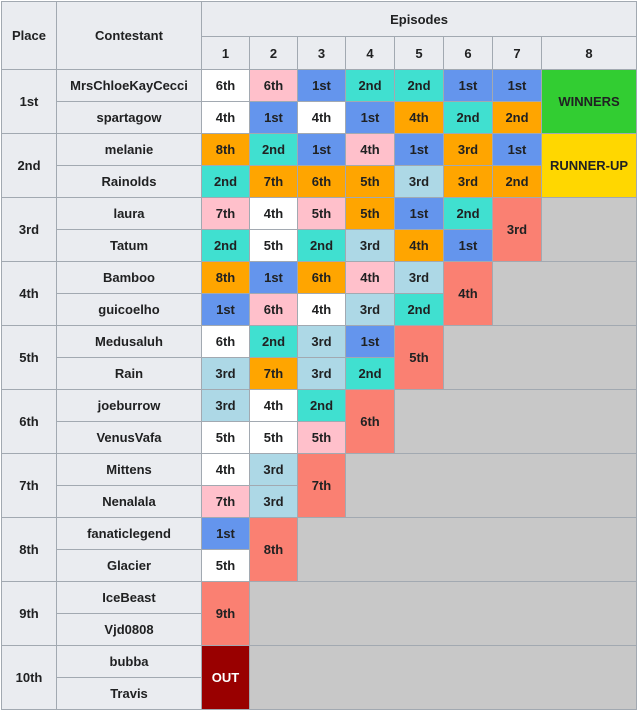  I want to click on contestant-row: spartagow 4th 1st 4th 1st 4th 2nd 2nd, so click(319, 117).